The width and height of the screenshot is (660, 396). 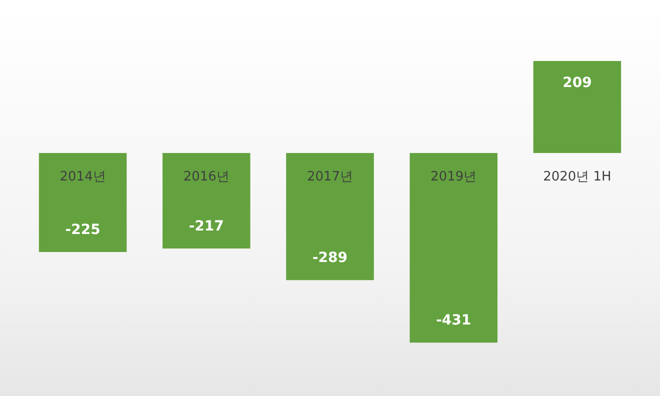 I want to click on data-label: -431, so click(x=454, y=320).